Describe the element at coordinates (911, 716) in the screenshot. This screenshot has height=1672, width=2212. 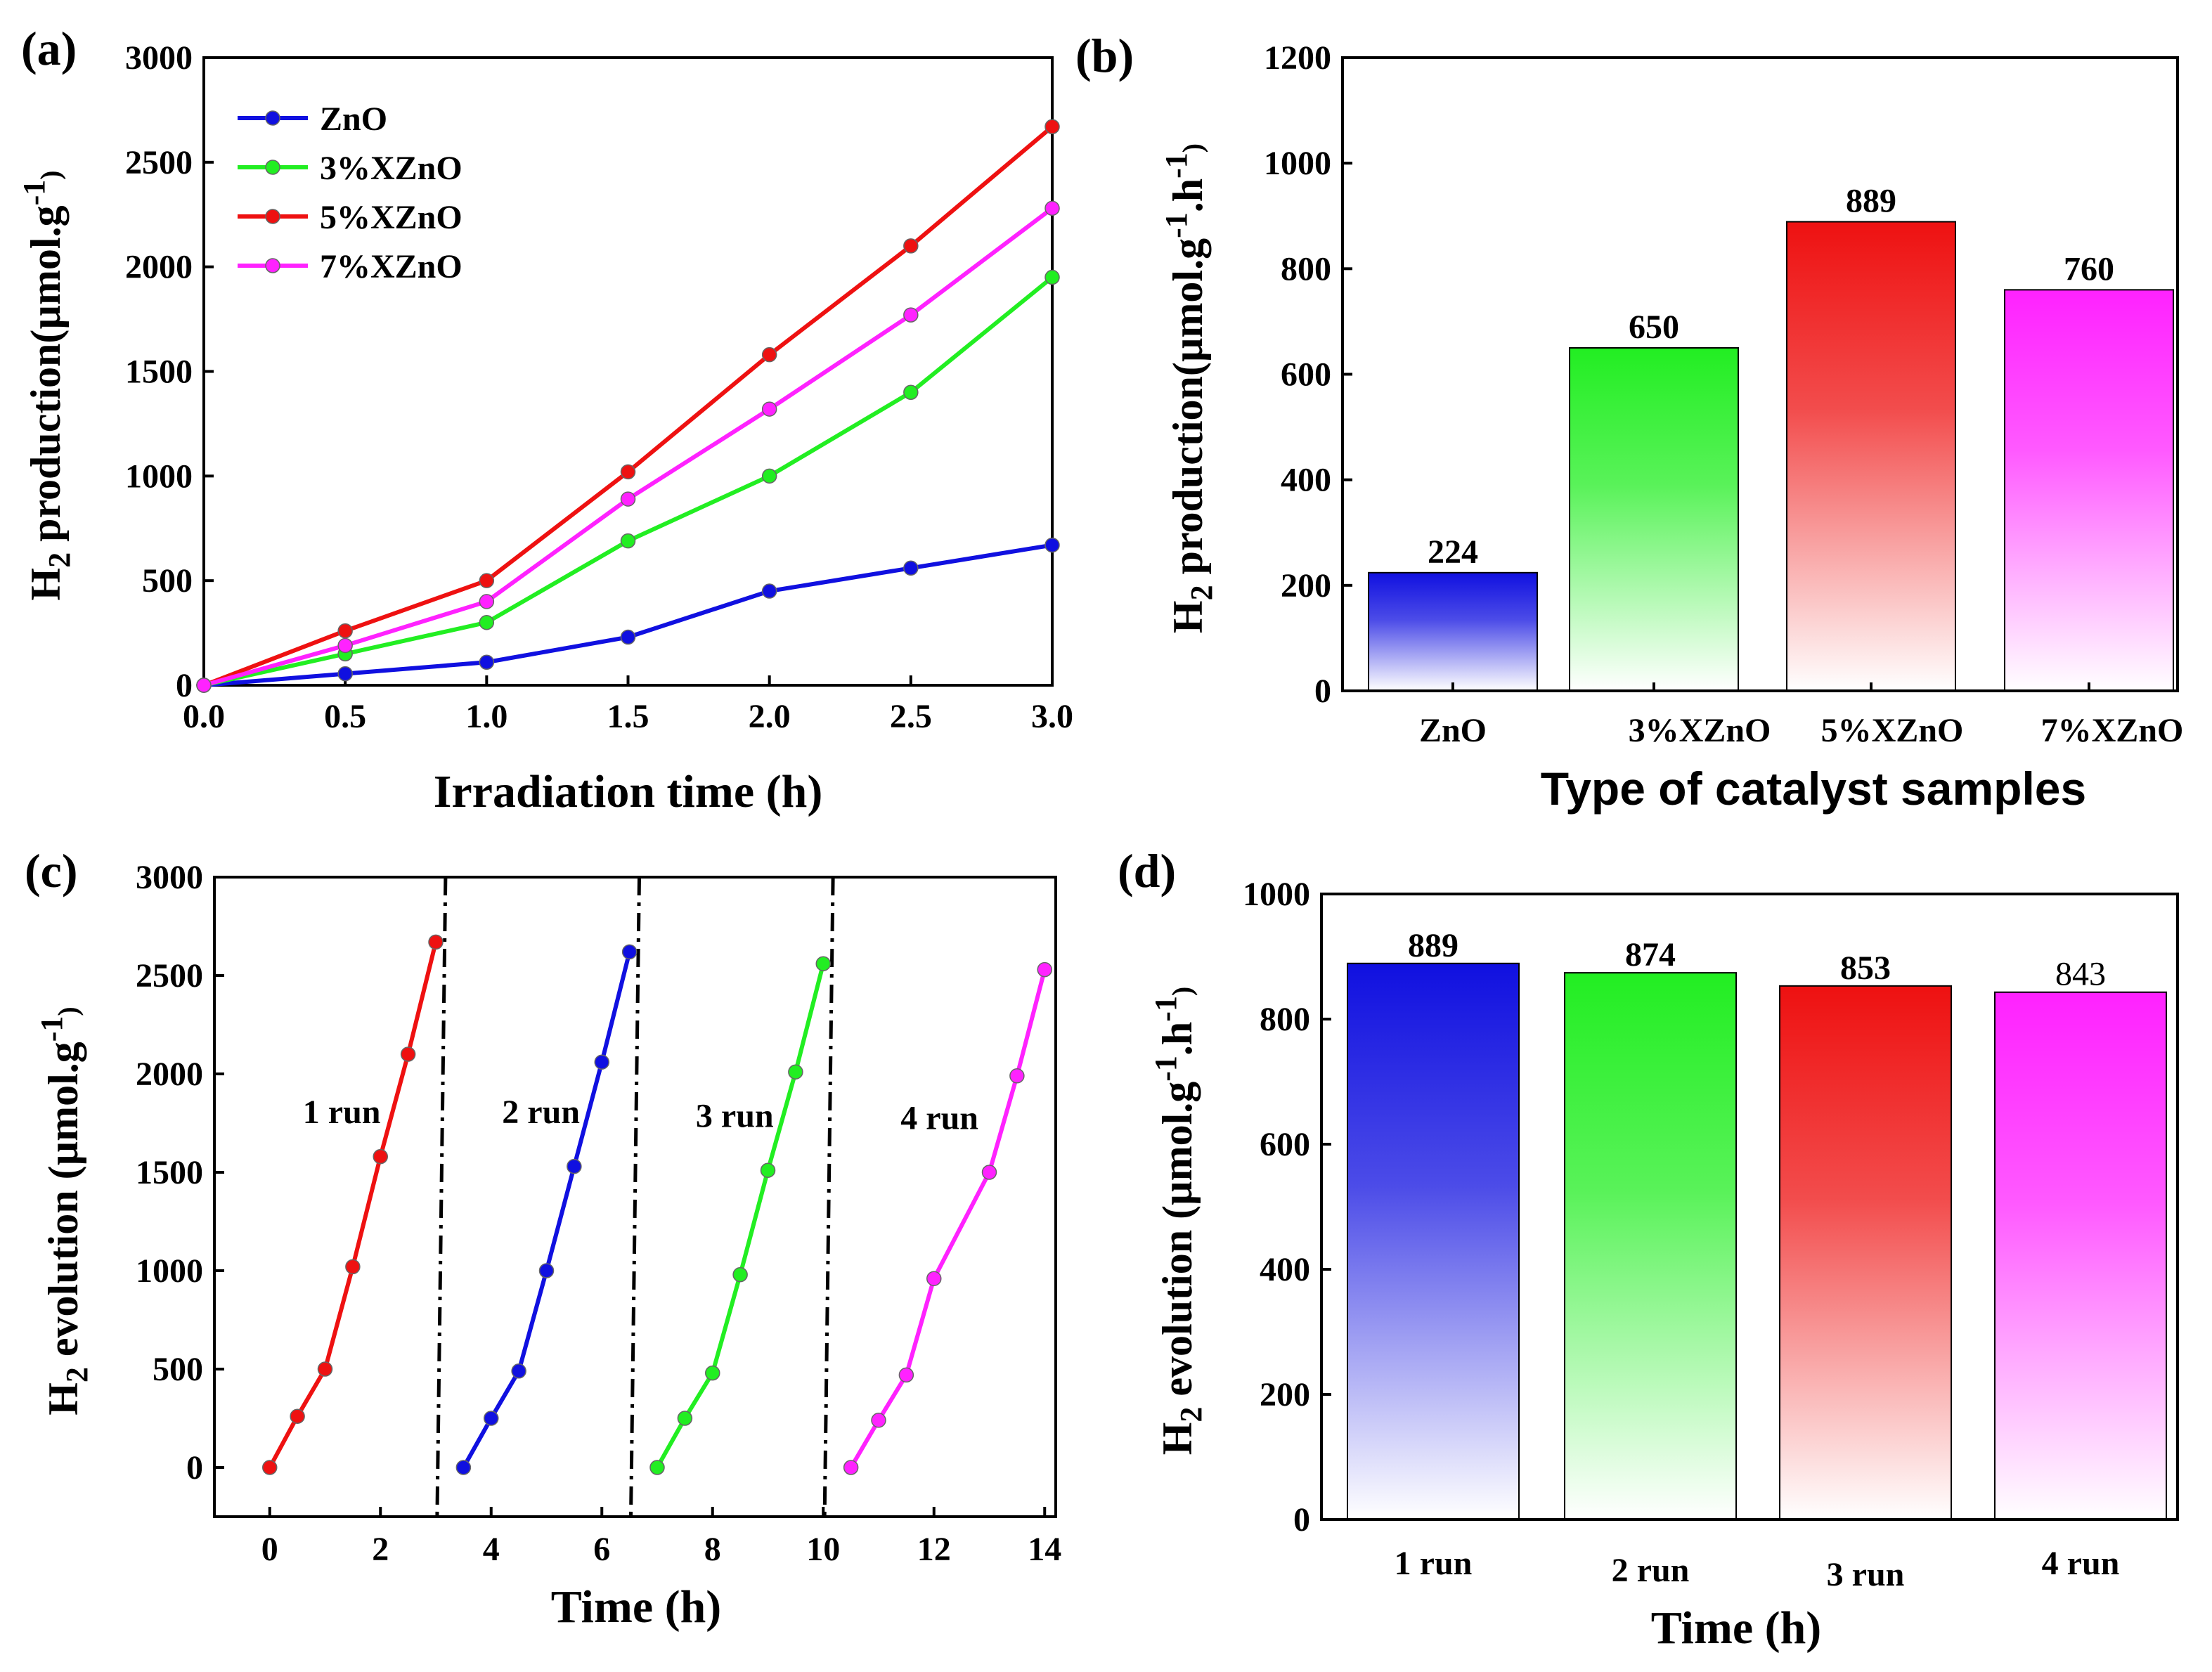
I see `x-tick-label: 2.5` at that location.